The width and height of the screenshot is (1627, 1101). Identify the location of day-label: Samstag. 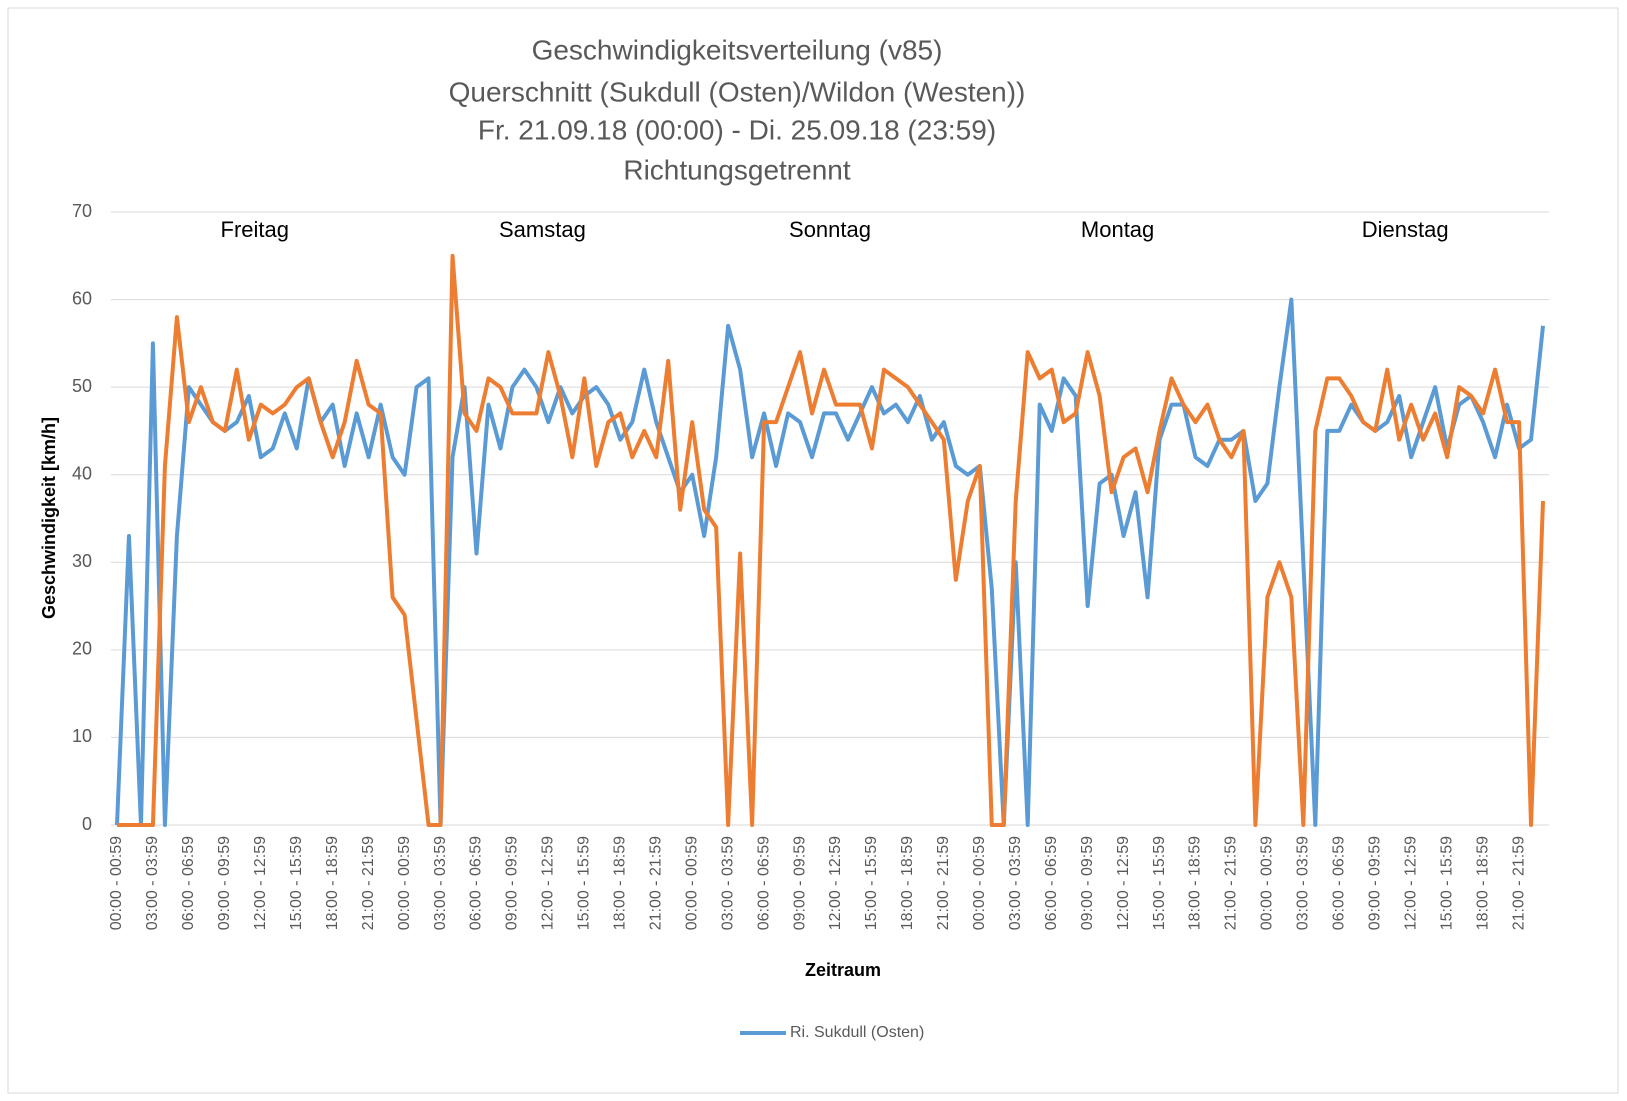
(542, 229).